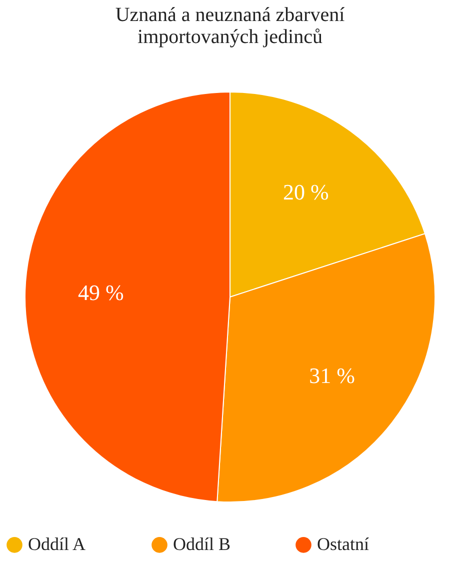  Describe the element at coordinates (57, 544) in the screenshot. I see `legend-label: Oddíl A` at that location.